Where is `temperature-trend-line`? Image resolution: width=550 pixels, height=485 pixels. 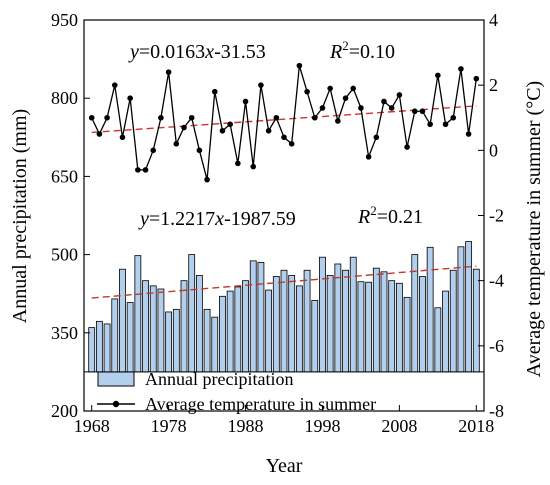 temperature-trend-line is located at coordinates (284, 119).